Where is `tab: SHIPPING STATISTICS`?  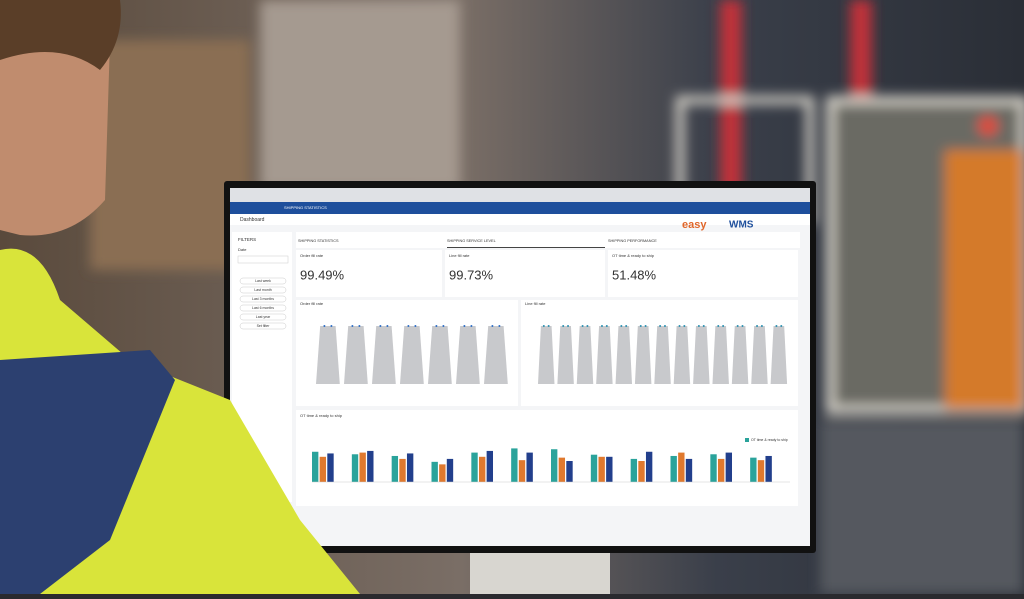 tab: SHIPPING STATISTICS is located at coordinates (318, 241).